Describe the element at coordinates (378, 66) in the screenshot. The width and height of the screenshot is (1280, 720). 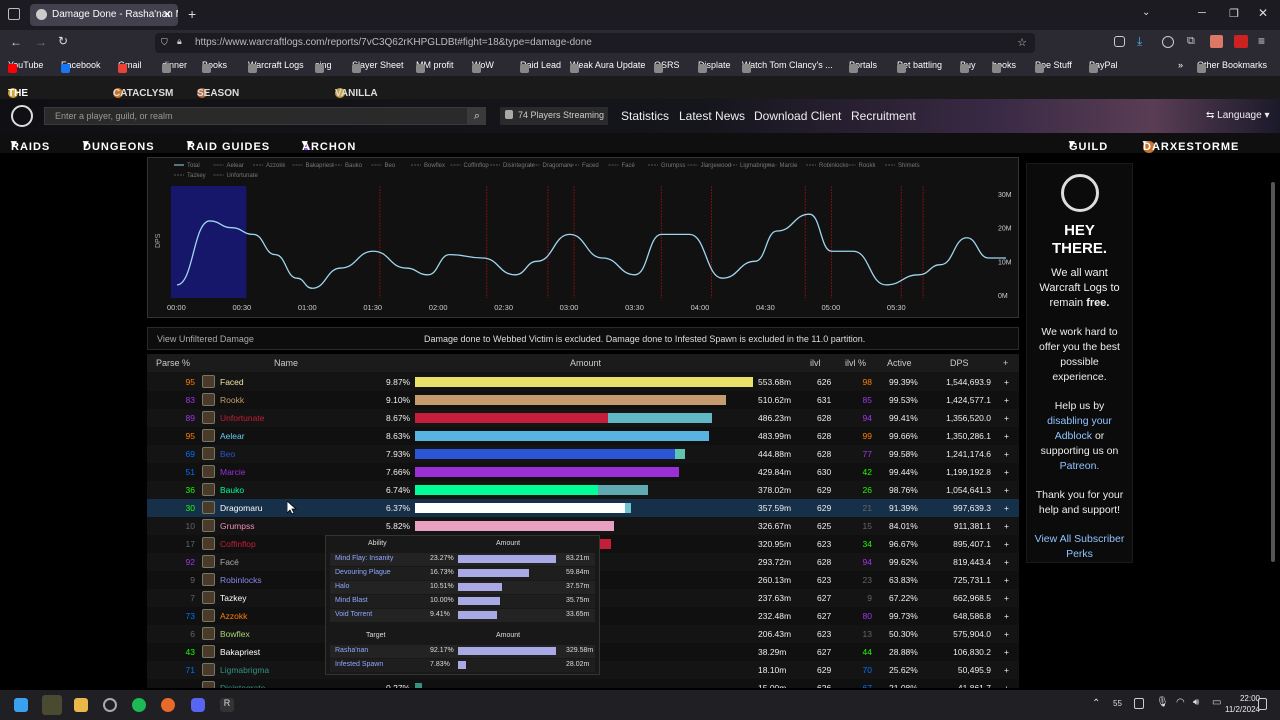
I see `bookmark-item: Slayer Sheet` at that location.